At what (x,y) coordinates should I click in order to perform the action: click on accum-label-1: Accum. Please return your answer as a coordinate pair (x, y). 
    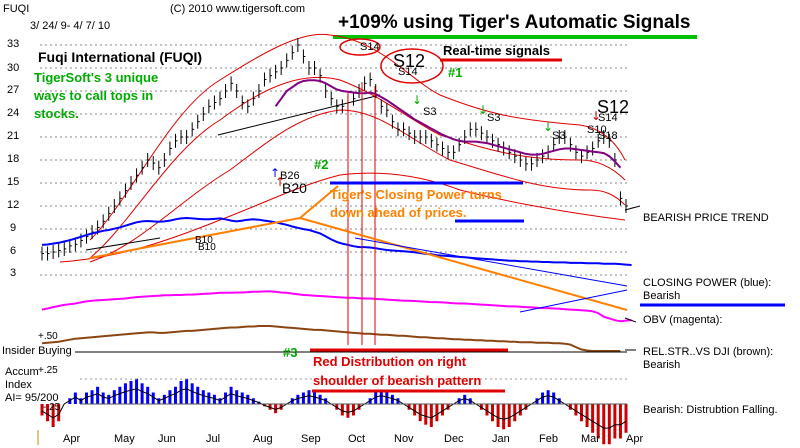
    Looking at the image, I should click on (22, 372).